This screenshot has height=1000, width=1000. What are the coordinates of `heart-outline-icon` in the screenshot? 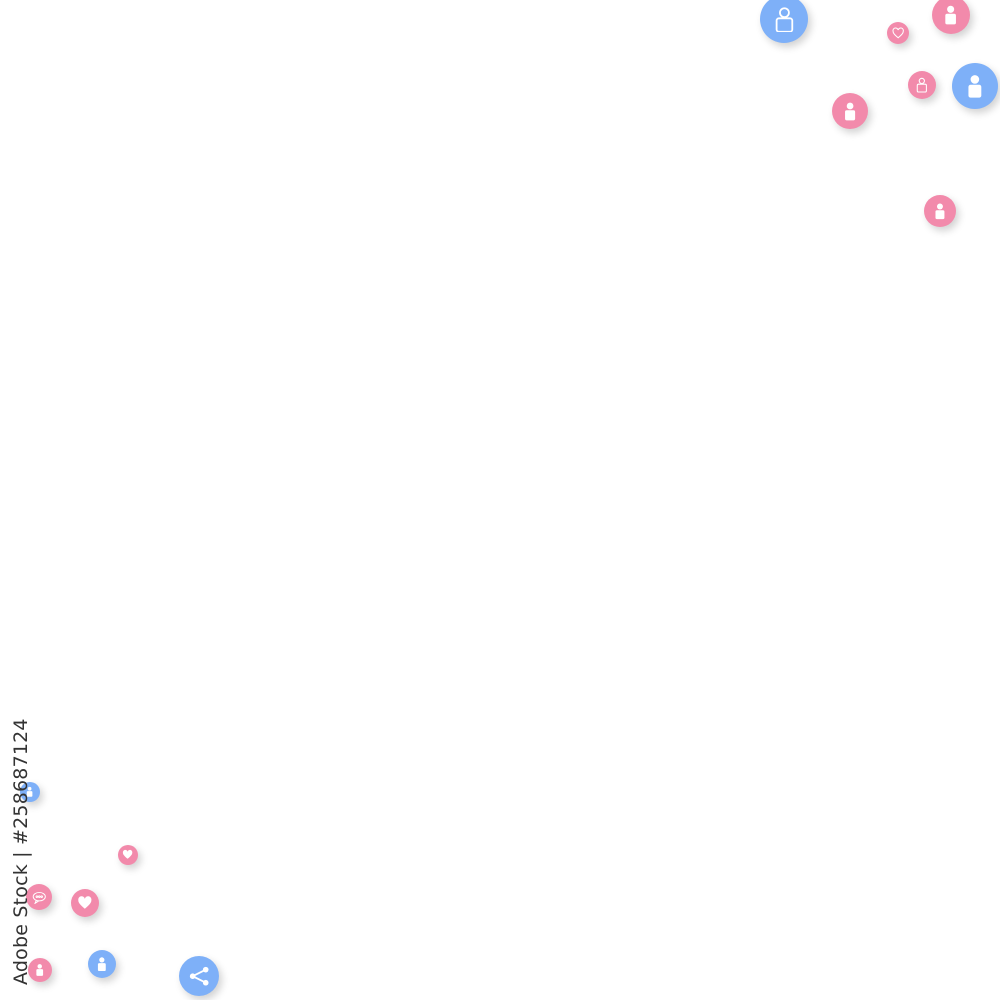 It's located at (898, 33).